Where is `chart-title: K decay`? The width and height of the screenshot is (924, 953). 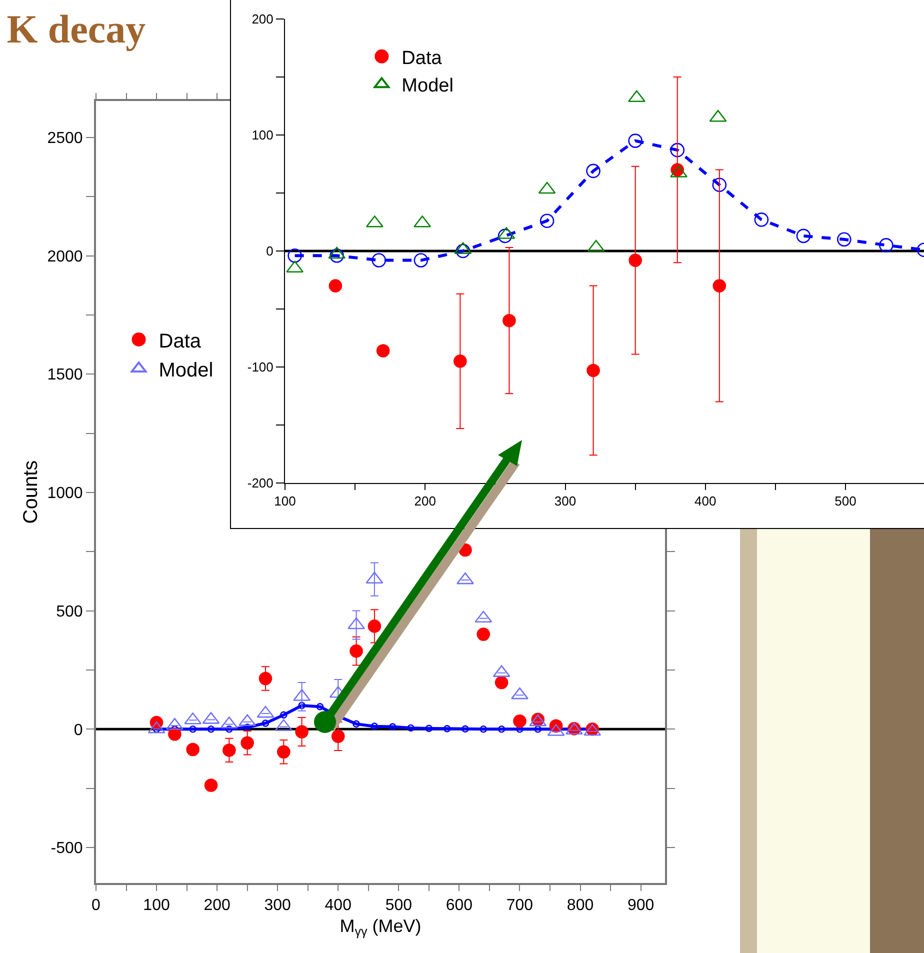
chart-title: K decay is located at coordinates (76, 29).